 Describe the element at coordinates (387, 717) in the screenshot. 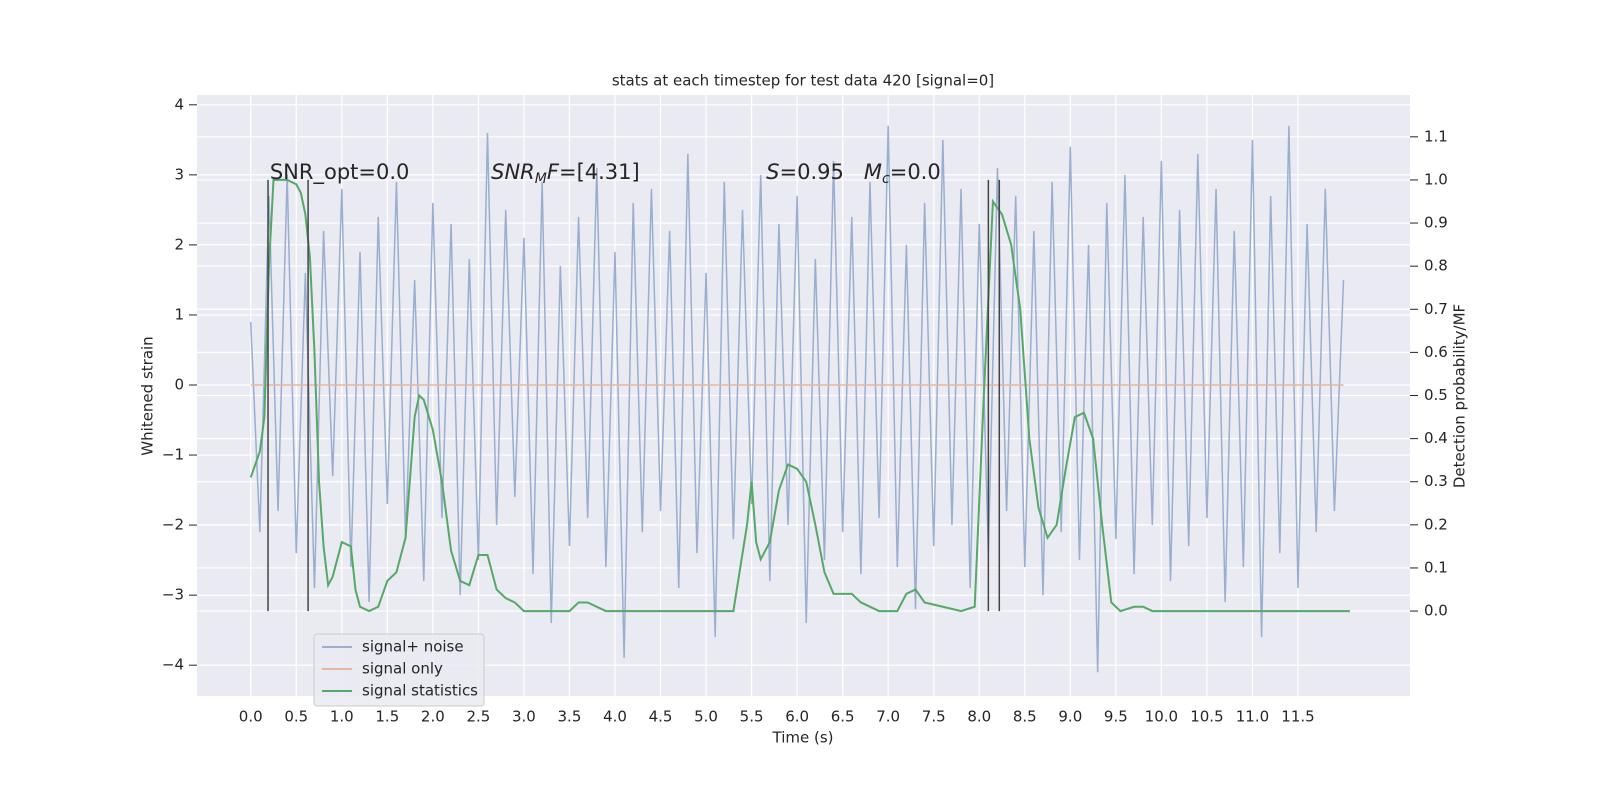

I see `x-tick-label: 1.5` at that location.